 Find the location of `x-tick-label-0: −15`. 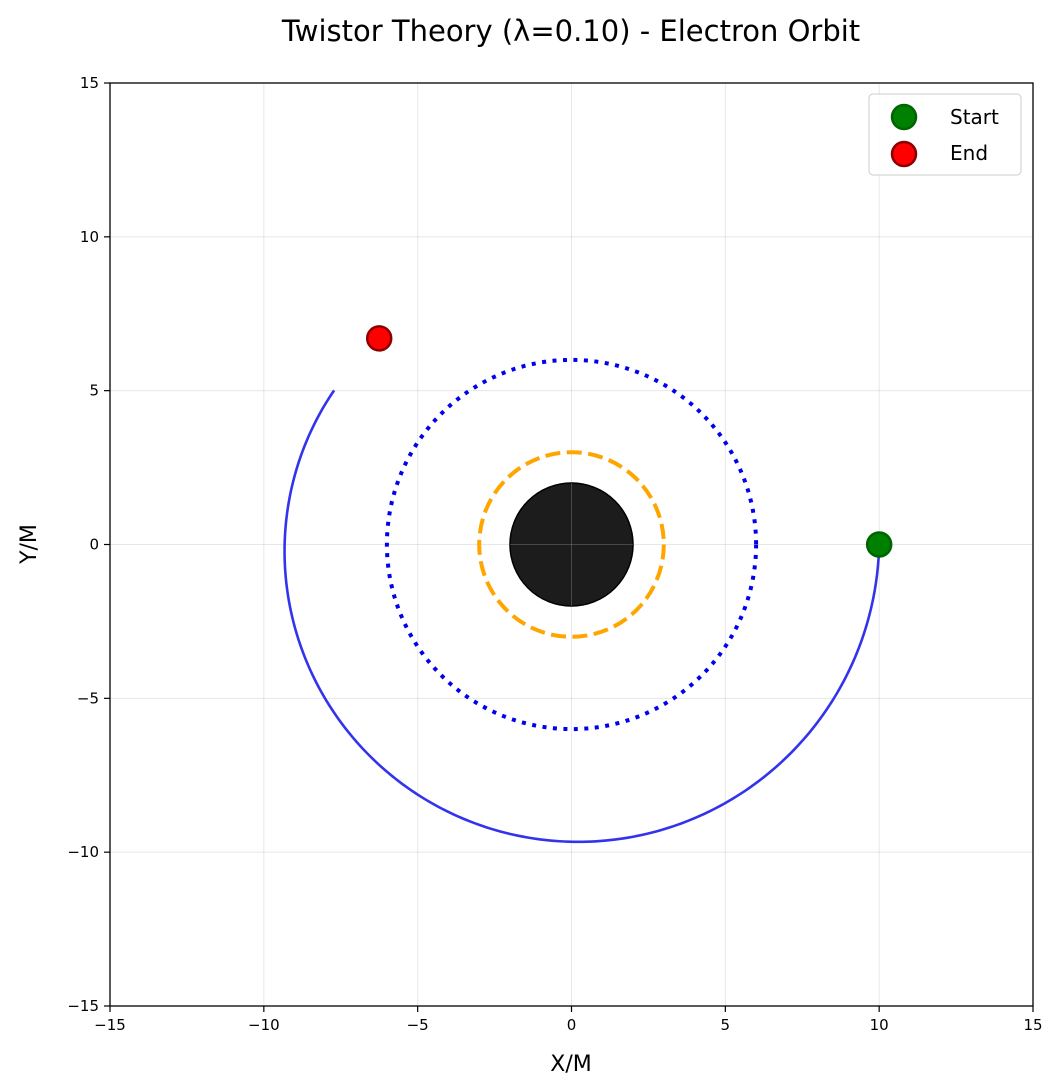

x-tick-label-0: −15 is located at coordinates (110, 1025).